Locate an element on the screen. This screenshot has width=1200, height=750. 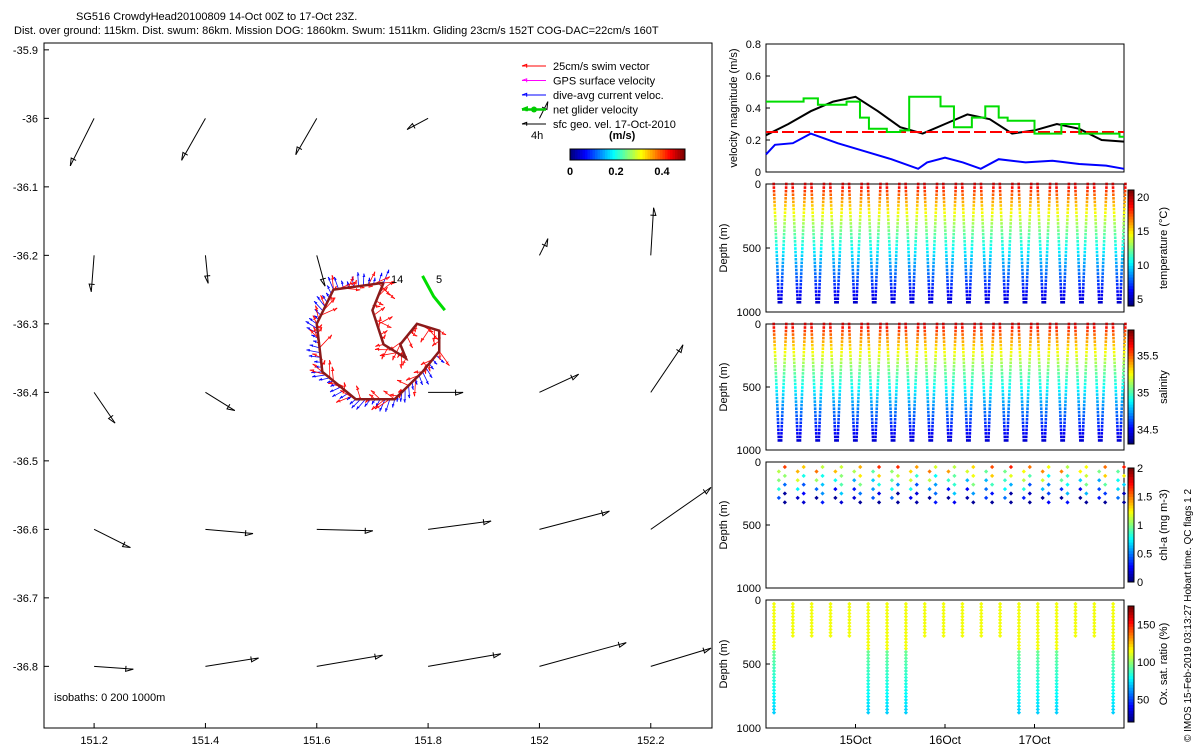
dac-vector-head is located at coordinates (307, 323).